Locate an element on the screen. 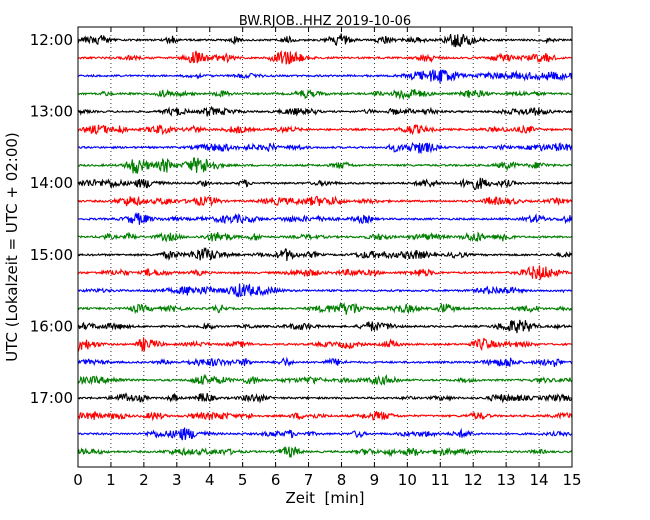 The height and width of the screenshot is (520, 650). x-tick-label: 5 is located at coordinates (243, 480).